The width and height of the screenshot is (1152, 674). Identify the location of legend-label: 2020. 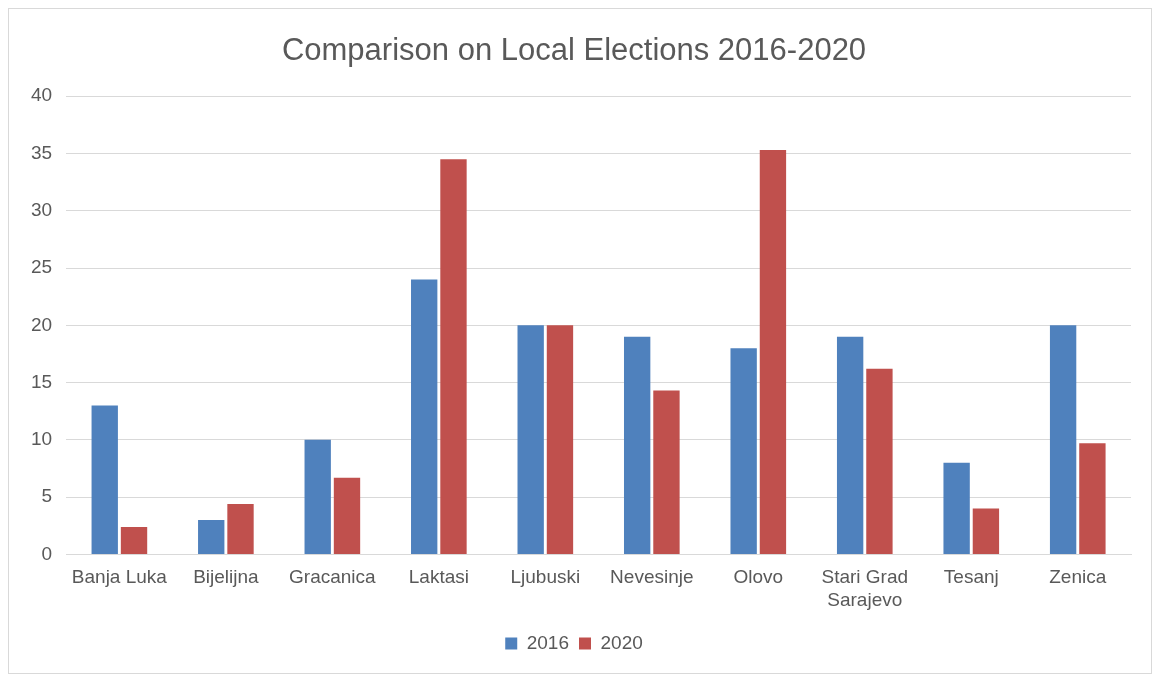
(621, 642).